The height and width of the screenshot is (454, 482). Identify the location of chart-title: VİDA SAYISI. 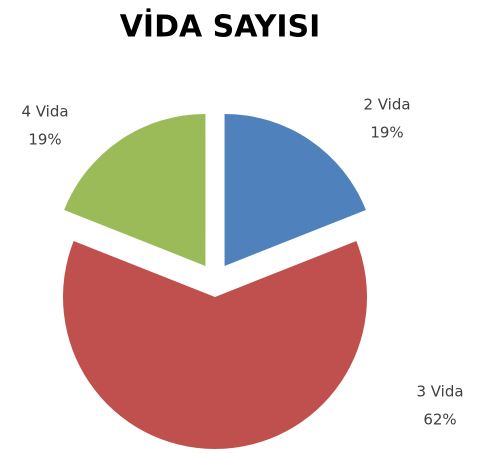
(220, 27).